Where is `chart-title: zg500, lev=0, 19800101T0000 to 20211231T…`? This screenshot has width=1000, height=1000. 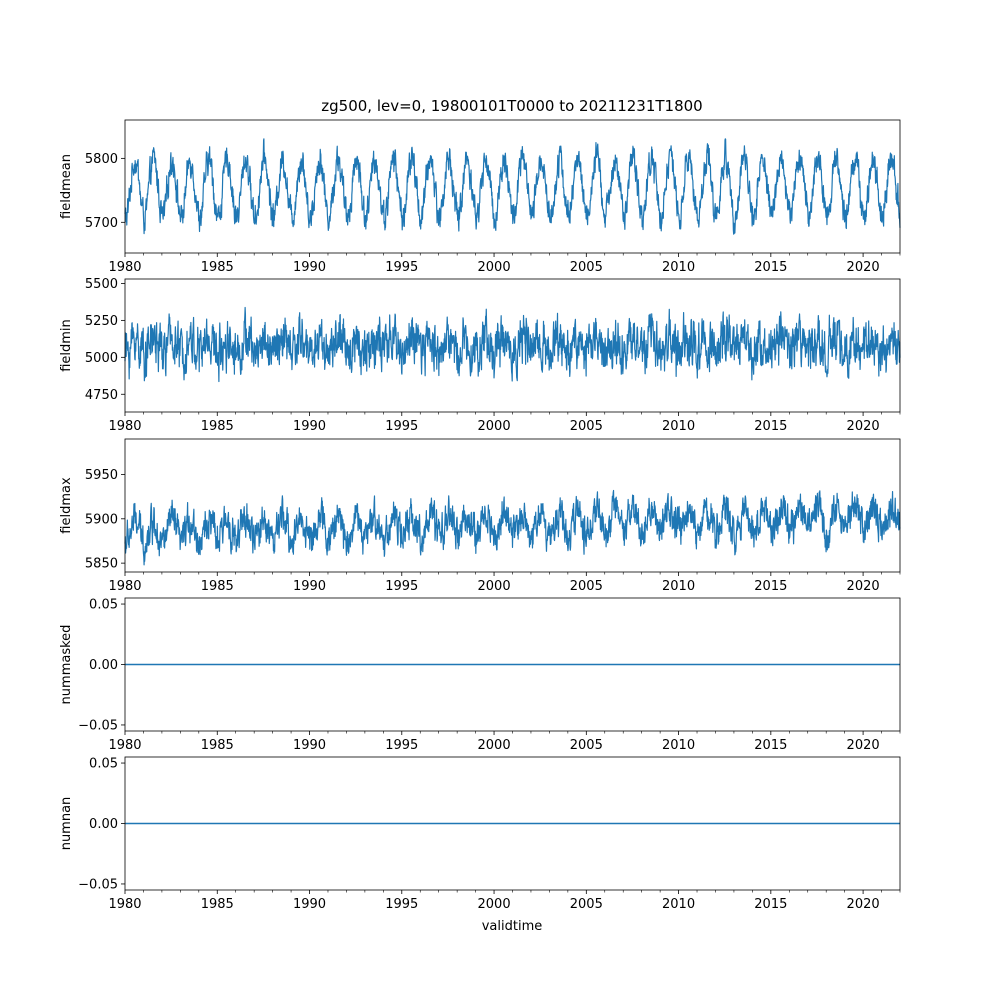 chart-title: zg500, lev=0, 19800101T0000 to 20211231T… is located at coordinates (511, 106).